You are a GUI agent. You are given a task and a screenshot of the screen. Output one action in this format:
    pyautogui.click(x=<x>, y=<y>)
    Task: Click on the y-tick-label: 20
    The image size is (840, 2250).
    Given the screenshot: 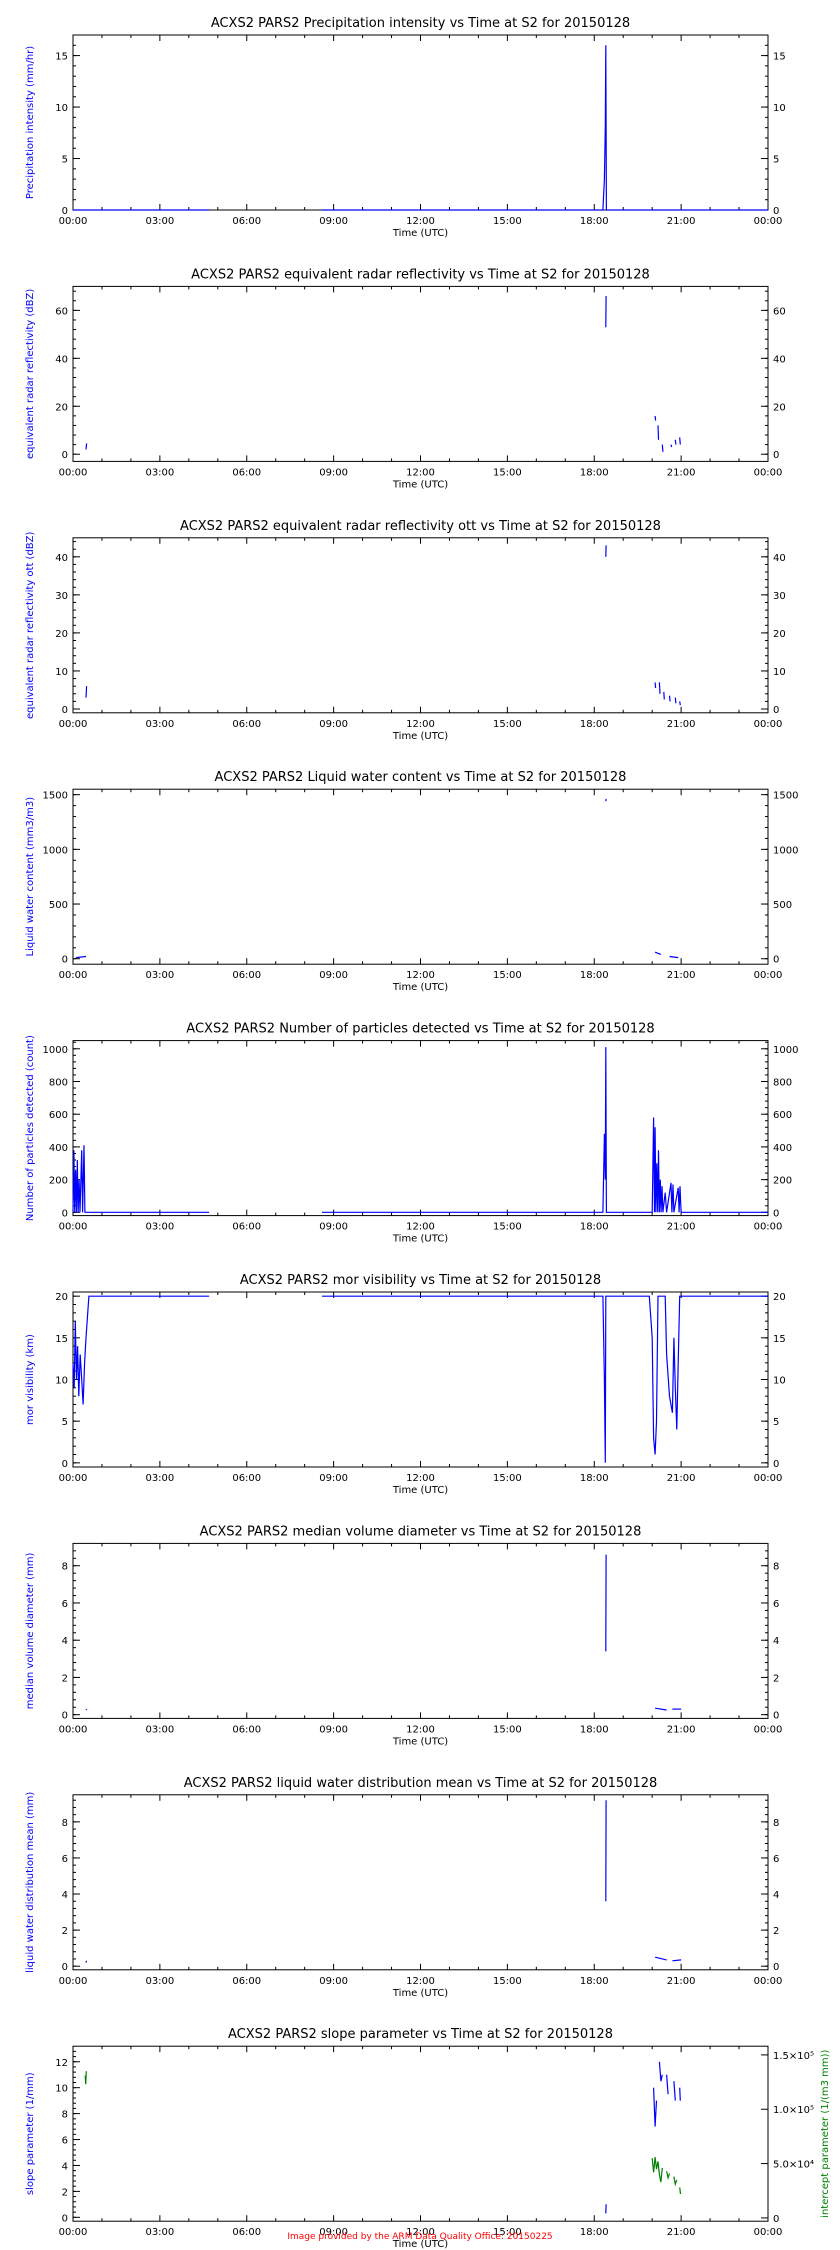 What is the action you would take?
    pyautogui.click(x=61, y=407)
    